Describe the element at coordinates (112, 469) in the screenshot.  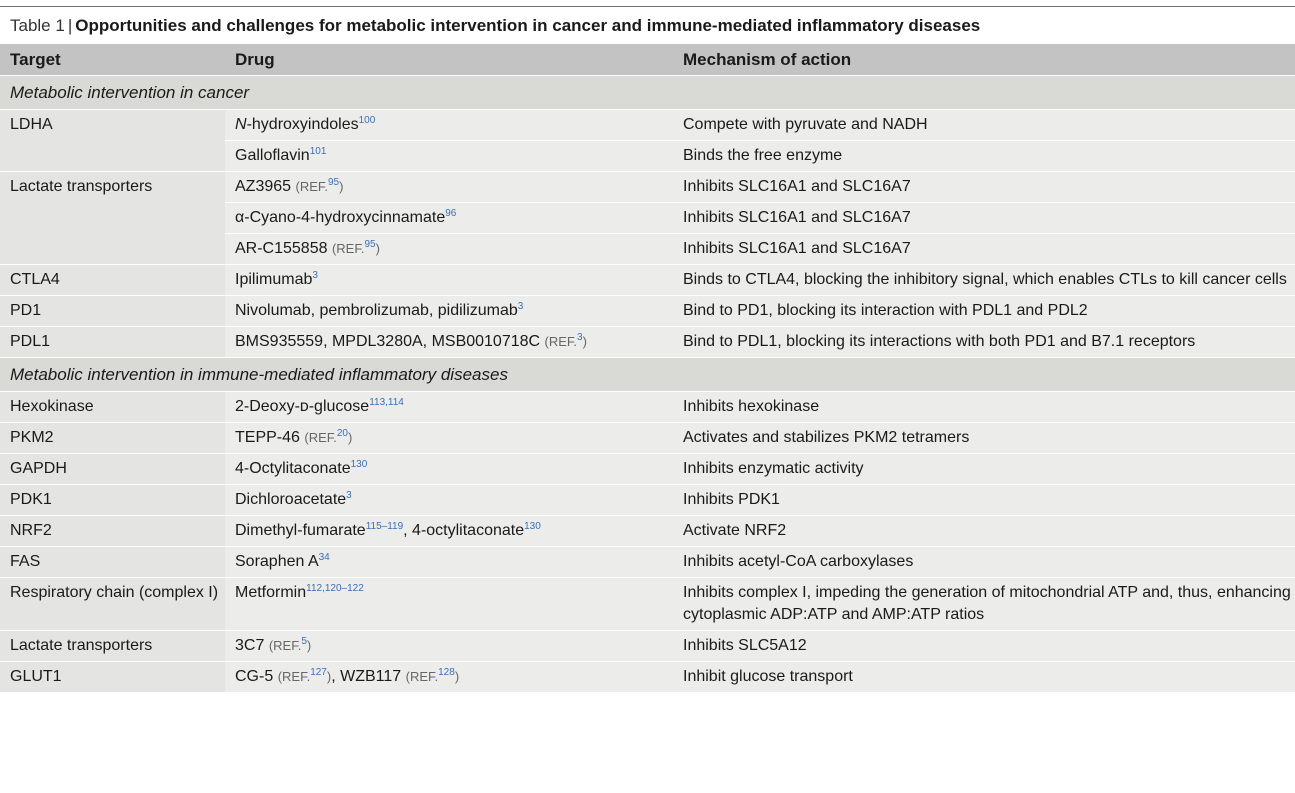
I see `target-cell: GAPDH` at that location.